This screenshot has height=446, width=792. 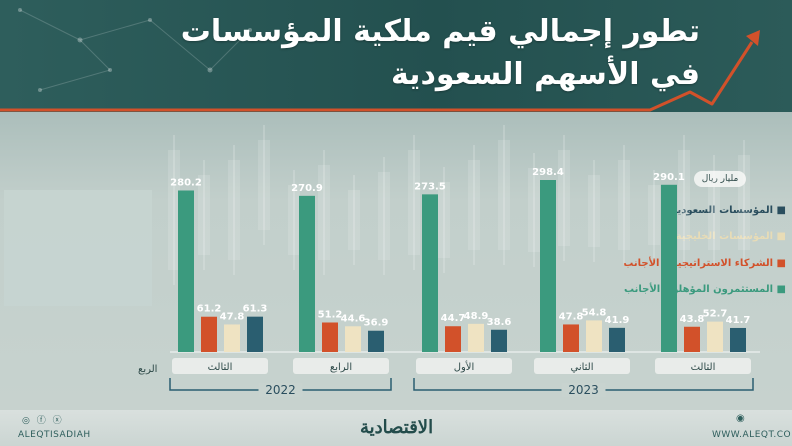 What do you see at coordinates (720, 179) in the screenshot?
I see `unit-badge: مليار ريال` at bounding box center [720, 179].